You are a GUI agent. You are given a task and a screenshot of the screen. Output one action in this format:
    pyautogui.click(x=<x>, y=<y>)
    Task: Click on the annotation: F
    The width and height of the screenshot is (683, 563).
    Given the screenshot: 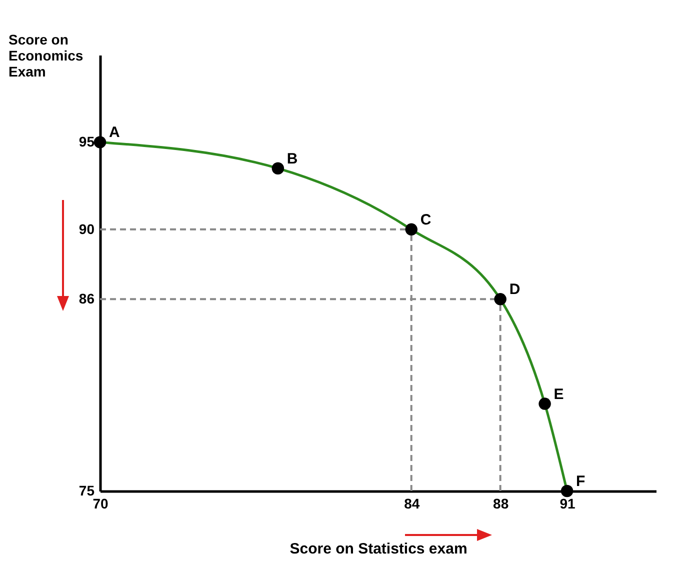 What is the action you would take?
    pyautogui.click(x=581, y=481)
    